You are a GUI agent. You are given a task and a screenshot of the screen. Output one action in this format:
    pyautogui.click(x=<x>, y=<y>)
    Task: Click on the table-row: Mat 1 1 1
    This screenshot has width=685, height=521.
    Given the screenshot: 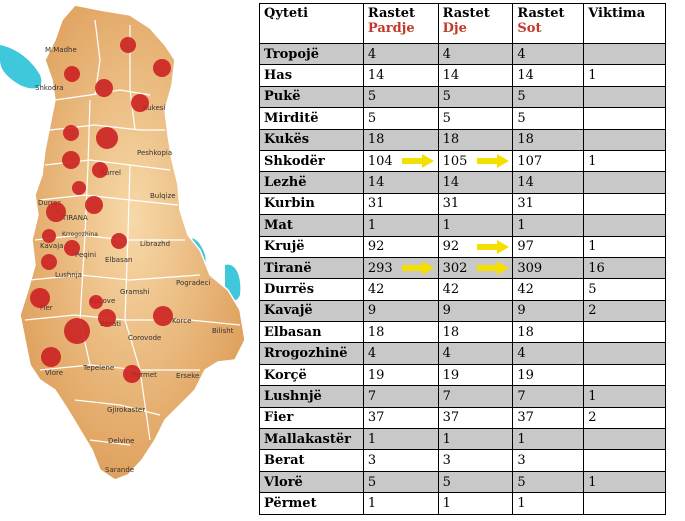 What is the action you would take?
    pyautogui.click(x=462, y=225)
    